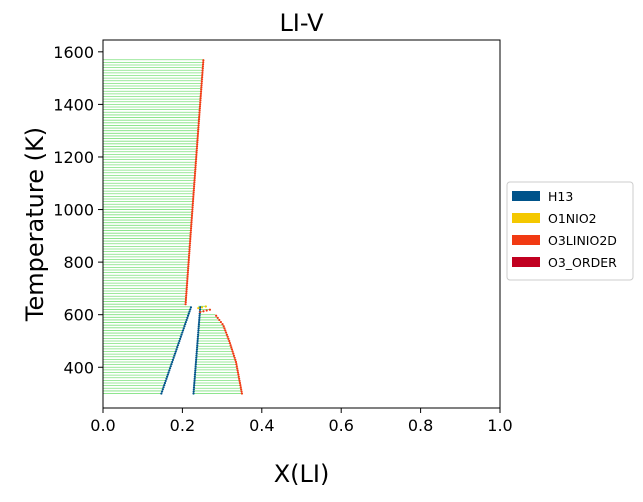 The height and width of the screenshot is (502, 643). Describe the element at coordinates (302, 474) in the screenshot. I see `x-axis-label: X(LI)` at that location.